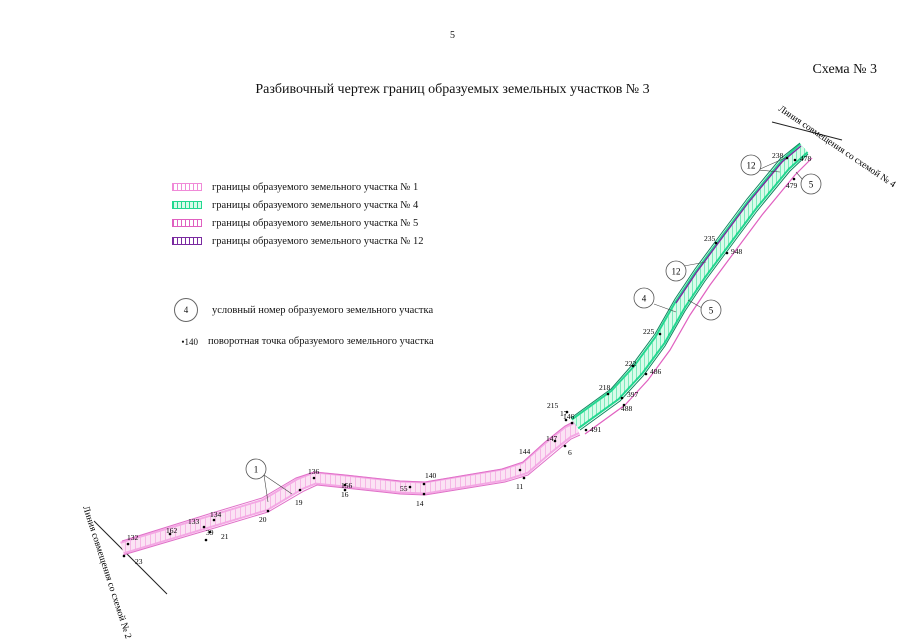 The height and width of the screenshot is (640, 905). I want to click on point-label: 17, so click(564, 413).